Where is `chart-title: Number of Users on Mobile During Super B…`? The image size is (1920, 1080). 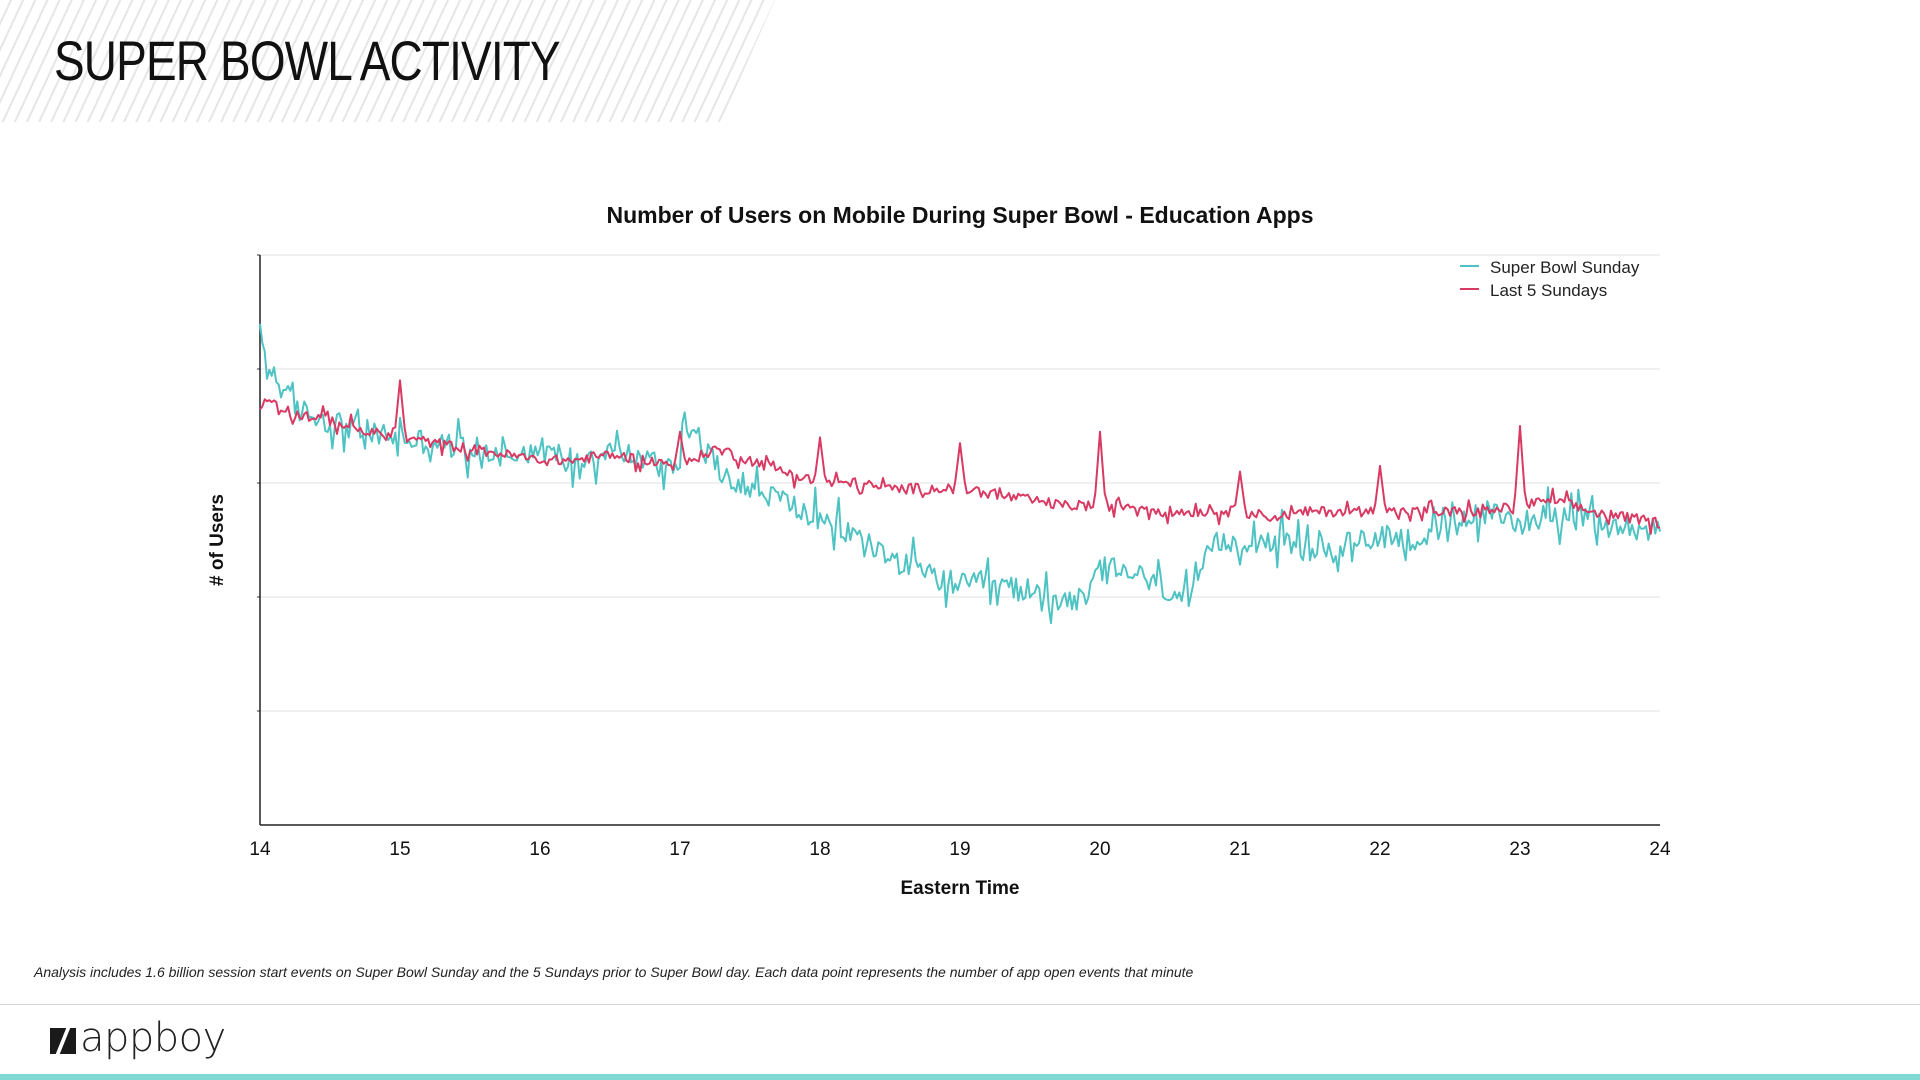
chart-title: Number of Users on Mobile During Super B… is located at coordinates (959, 215).